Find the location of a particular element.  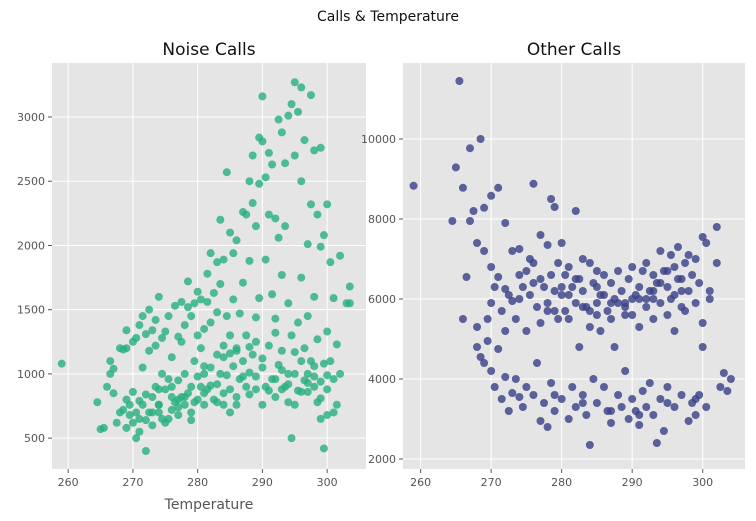

y-tick-label: 1000 is located at coordinates (31, 374).